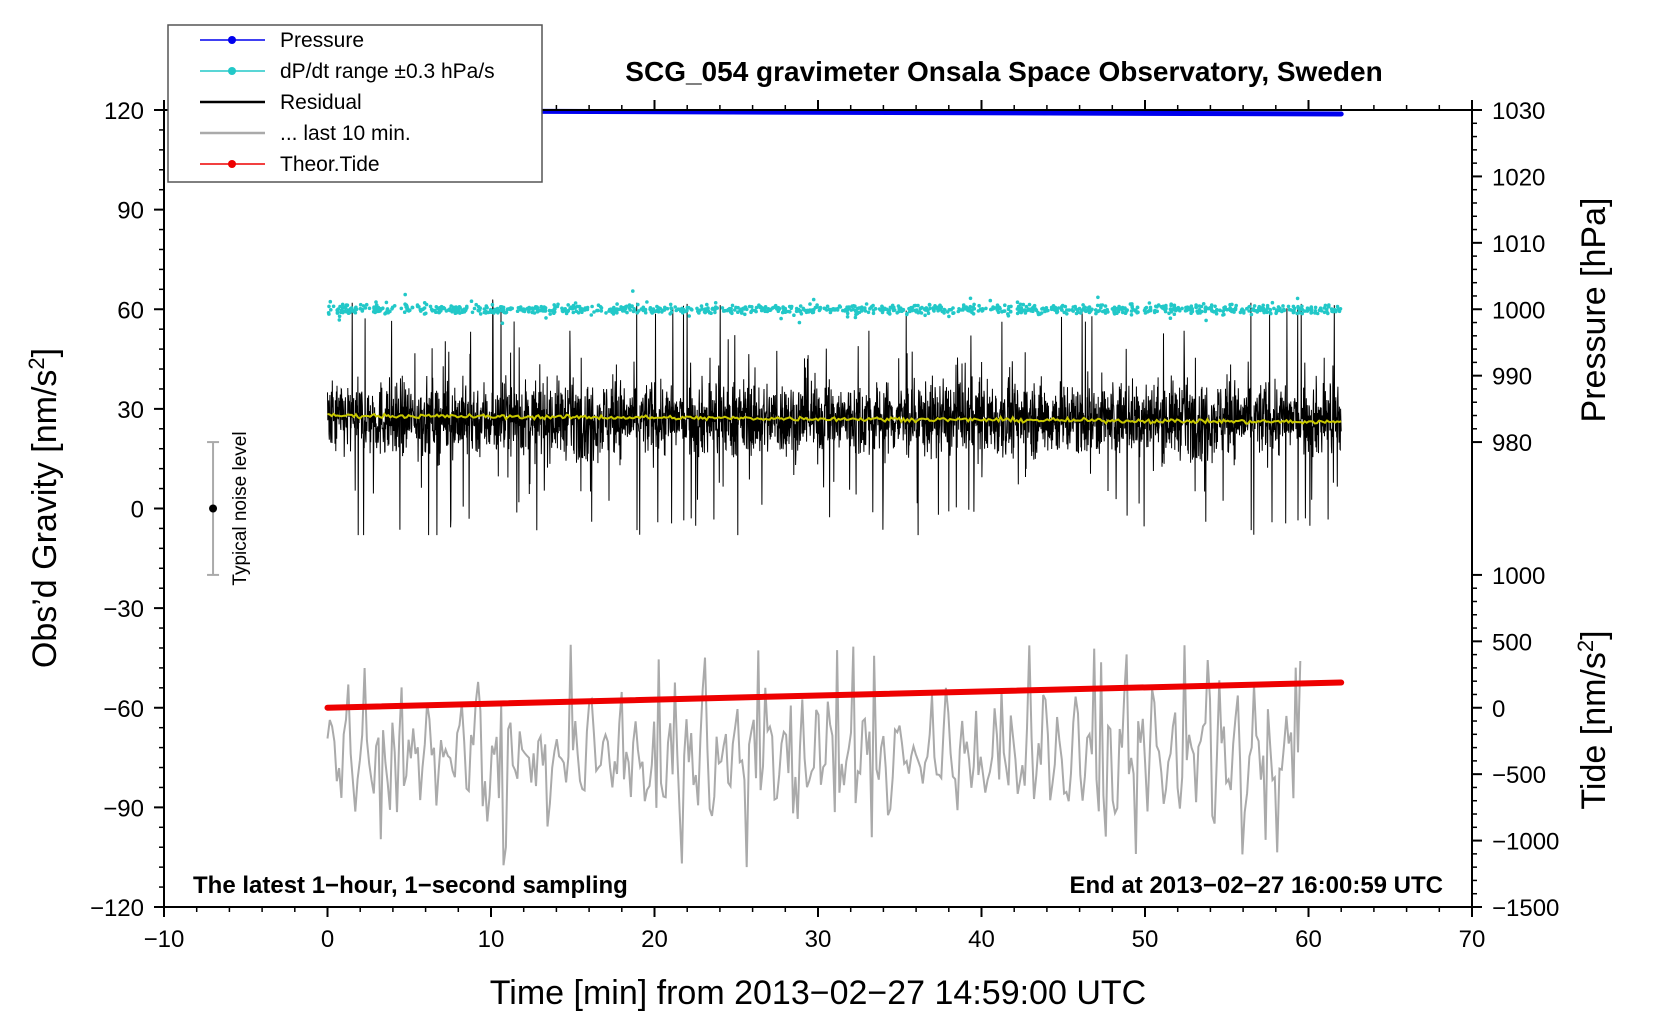 The width and height of the screenshot is (1660, 1020). Describe the element at coordinates (834, 307) in the screenshot. I see `series-dpdt` at that location.